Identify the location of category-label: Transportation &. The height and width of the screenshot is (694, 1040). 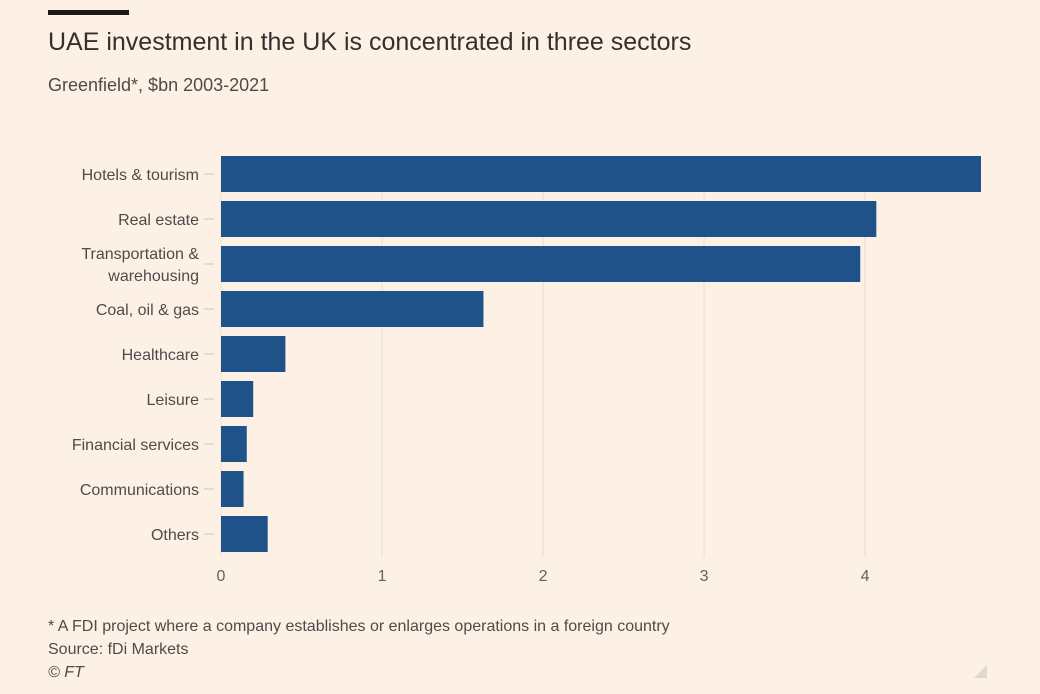
(140, 254).